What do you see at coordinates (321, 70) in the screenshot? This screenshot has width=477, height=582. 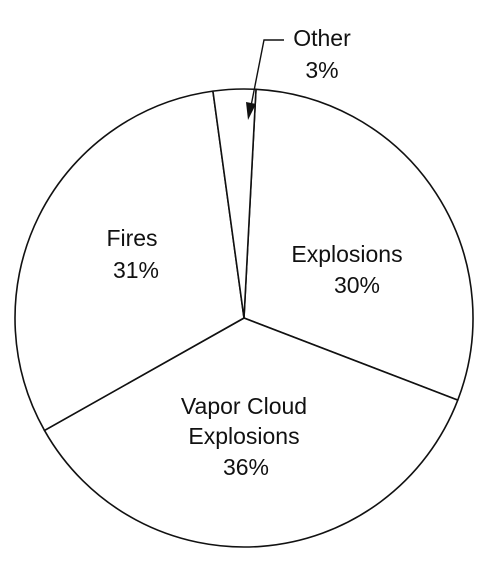 I see `slice-value-other: 3%` at bounding box center [321, 70].